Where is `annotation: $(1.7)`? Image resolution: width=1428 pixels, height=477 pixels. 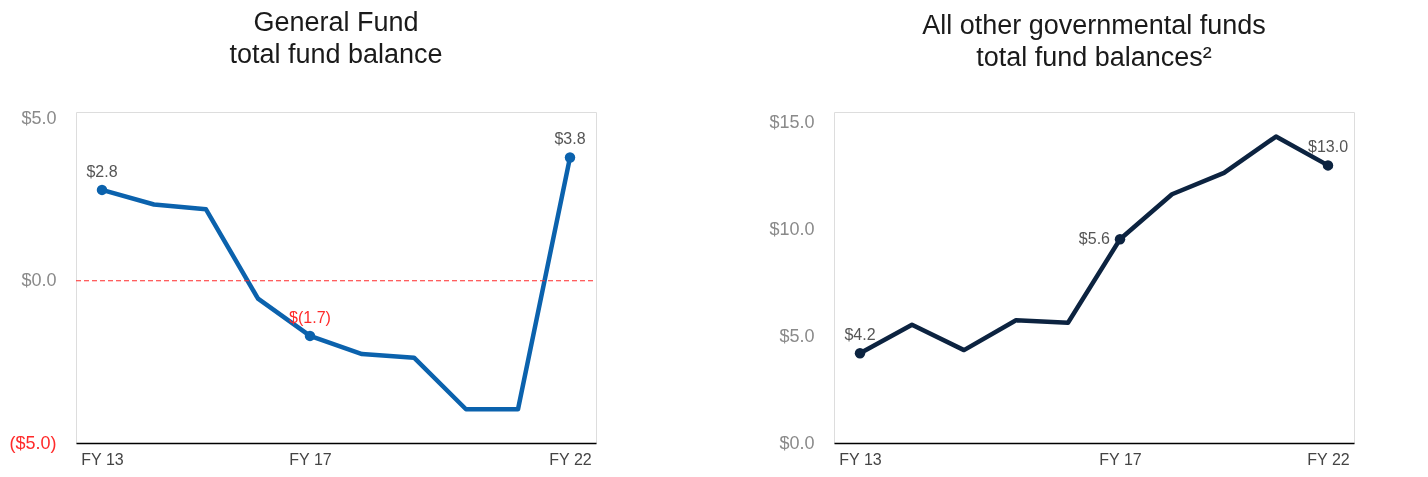
annotation: $(1.7) is located at coordinates (310, 317).